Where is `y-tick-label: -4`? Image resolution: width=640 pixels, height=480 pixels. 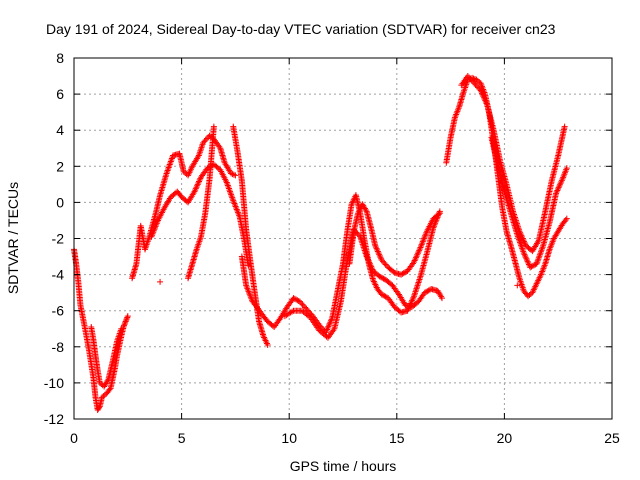 y-tick-label: -4 is located at coordinates (58, 275).